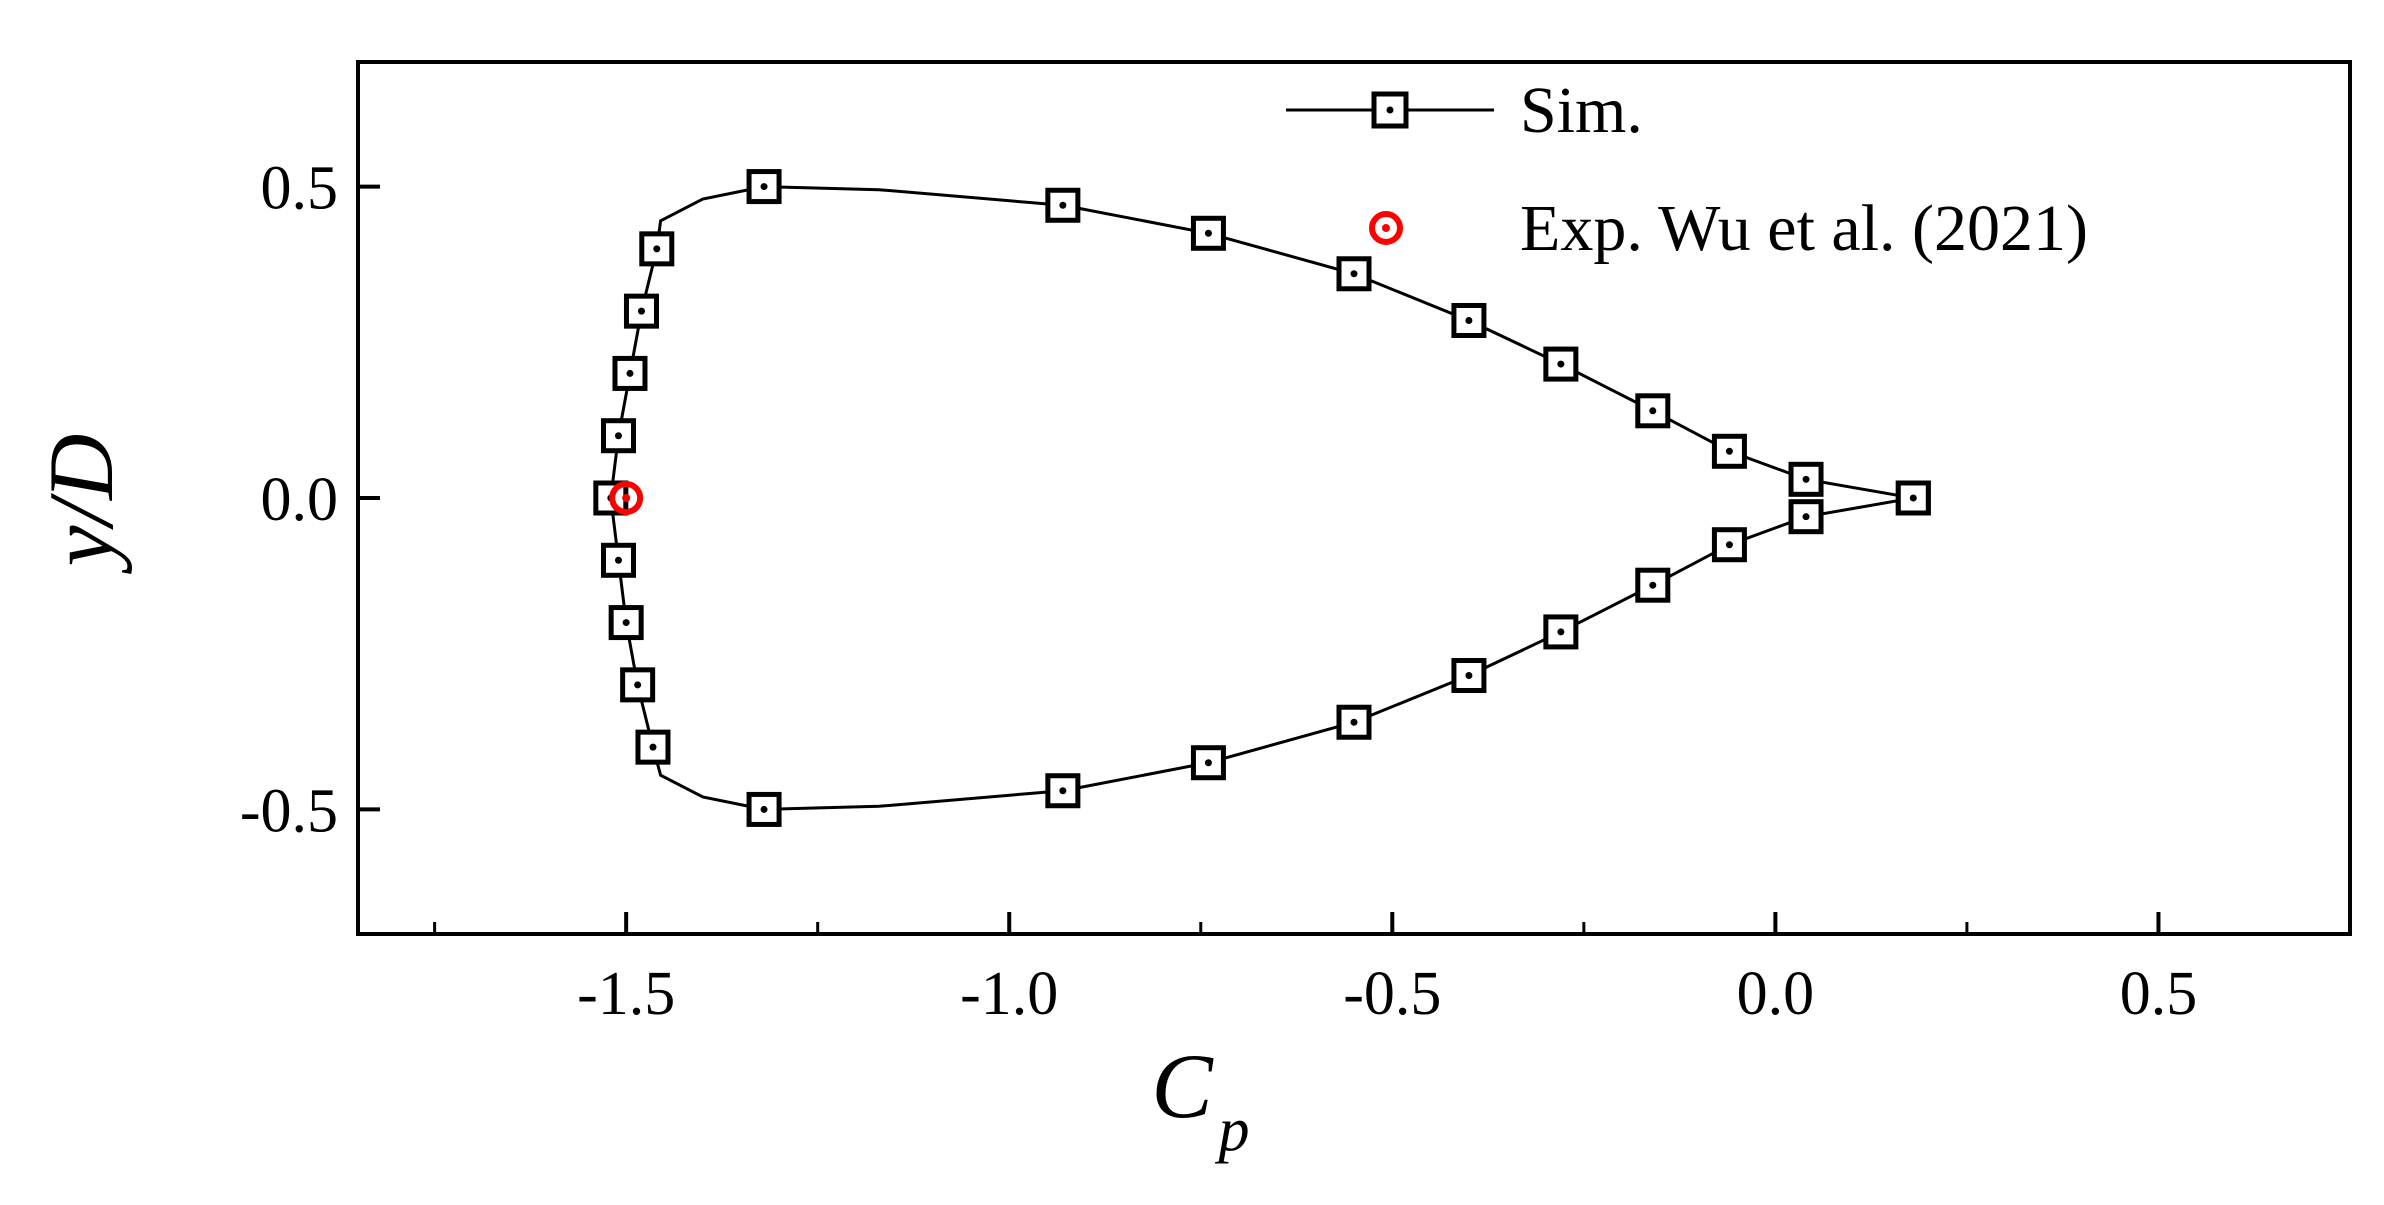 This screenshot has width=2384, height=1205. What do you see at coordinates (1804, 228) in the screenshot?
I see `legend-exp-label: Exp. Wu et al. (2021)` at bounding box center [1804, 228].